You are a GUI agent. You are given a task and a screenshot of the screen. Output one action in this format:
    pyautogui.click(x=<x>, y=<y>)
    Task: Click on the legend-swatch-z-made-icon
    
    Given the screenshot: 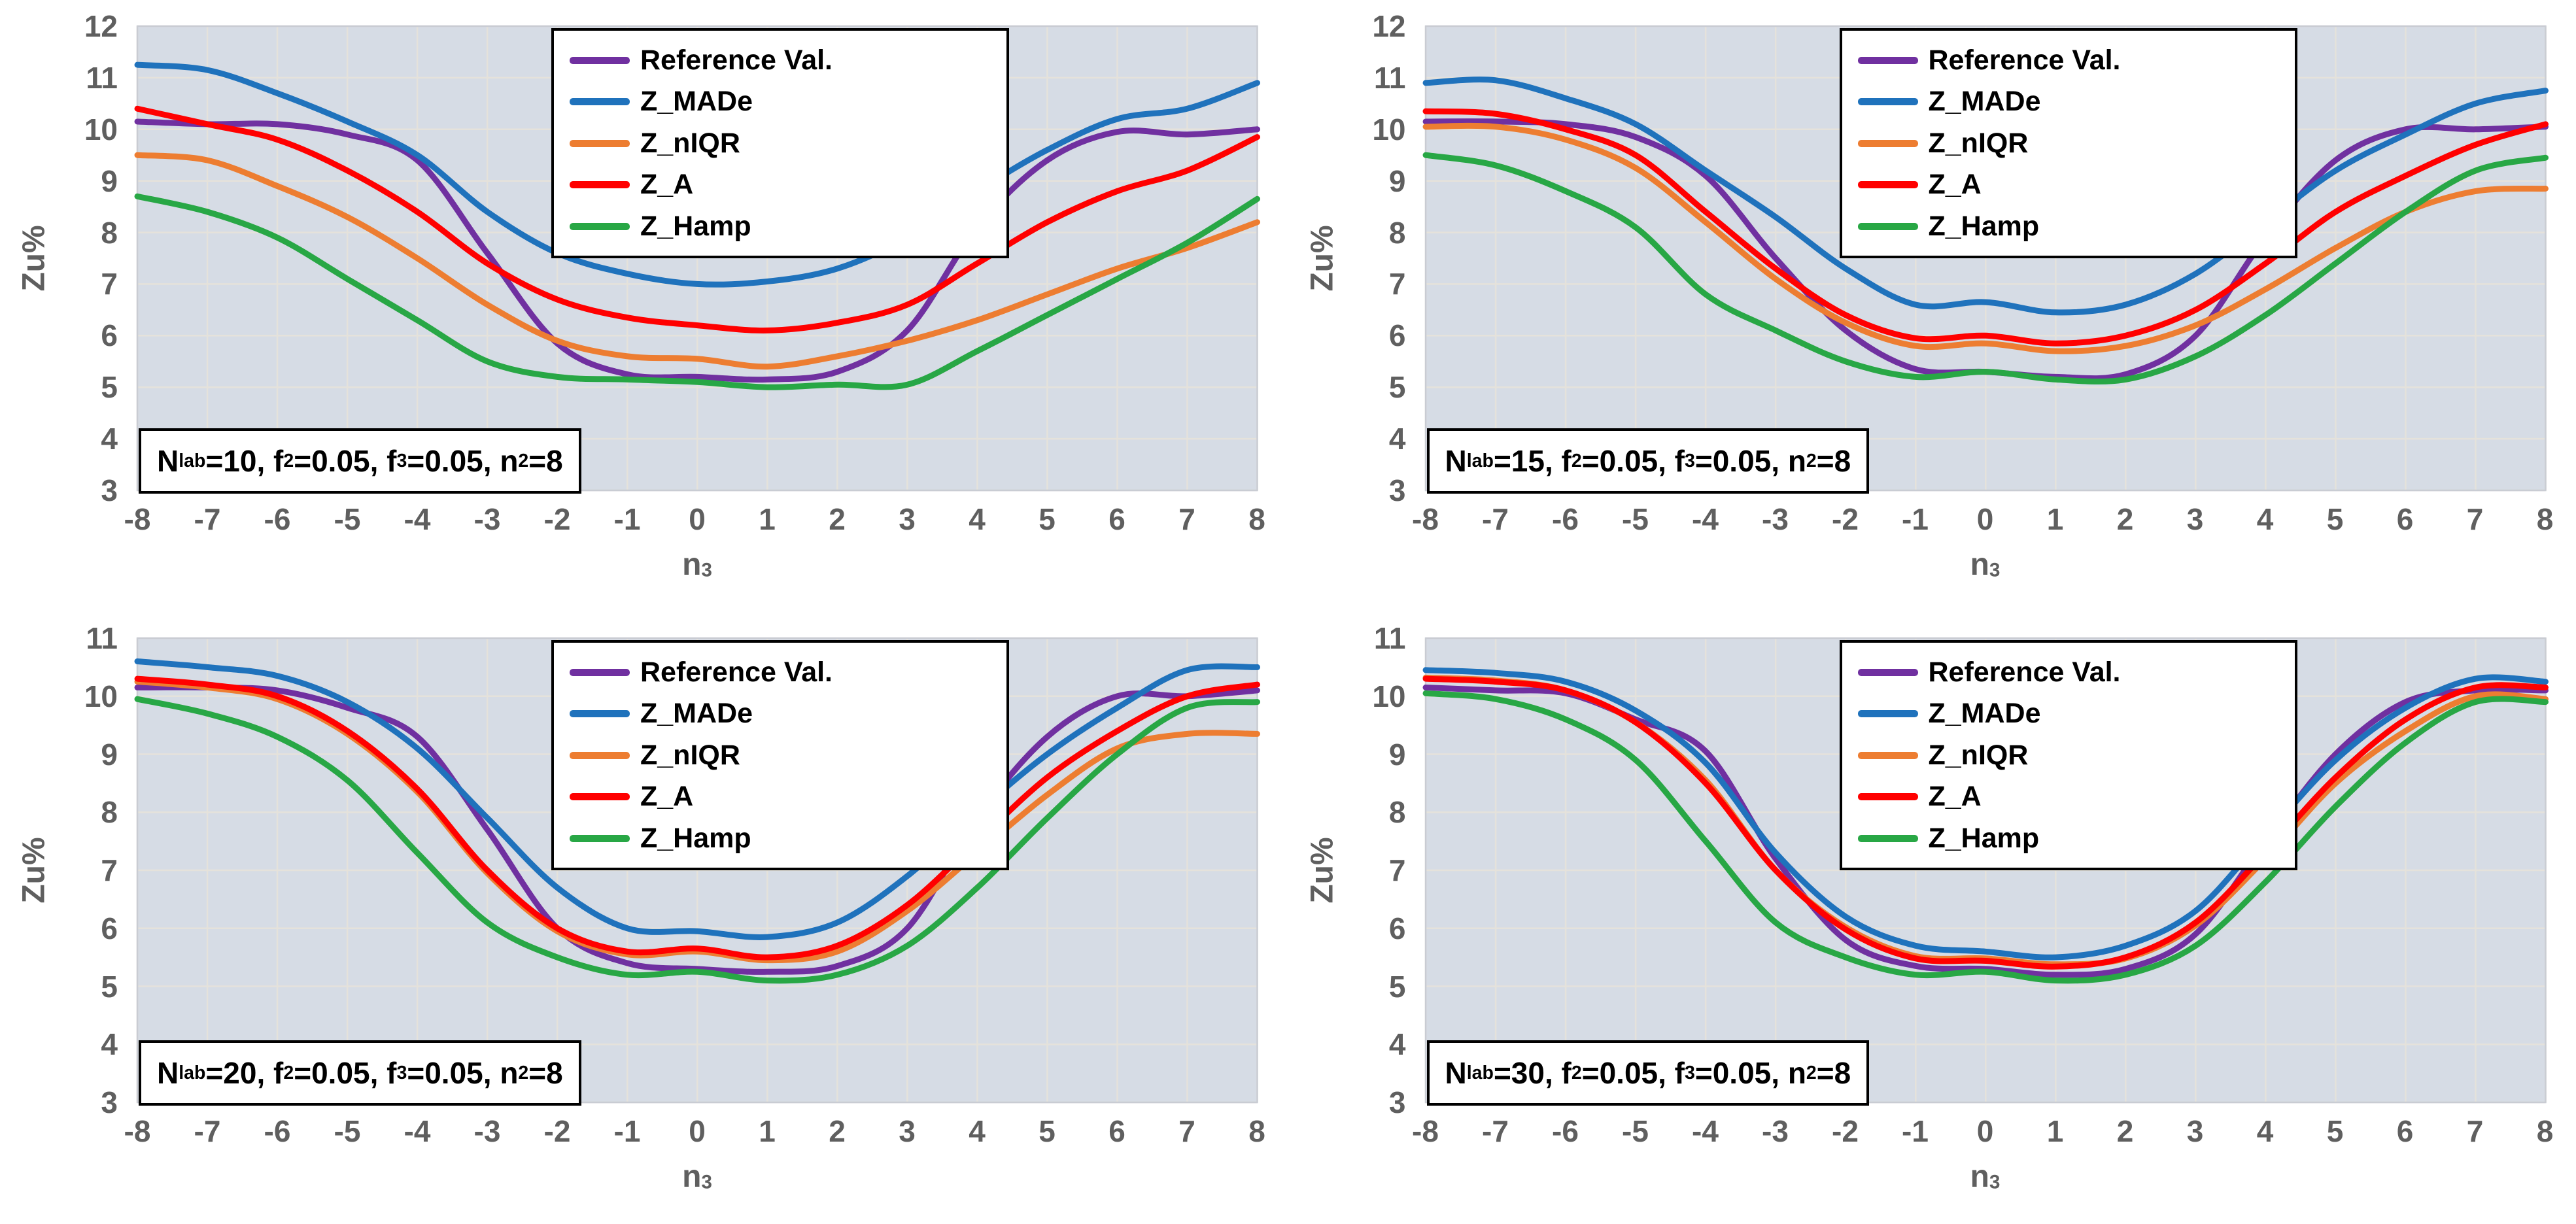 What is the action you would take?
    pyautogui.click(x=1888, y=713)
    